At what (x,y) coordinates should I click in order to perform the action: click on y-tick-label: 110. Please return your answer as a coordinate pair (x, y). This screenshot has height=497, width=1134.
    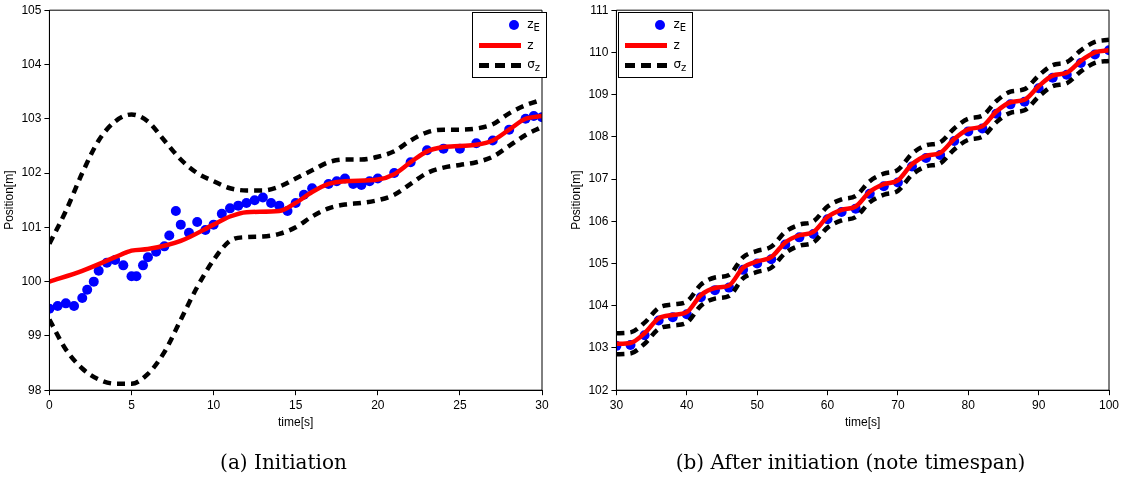
    Looking at the image, I should click on (599, 51).